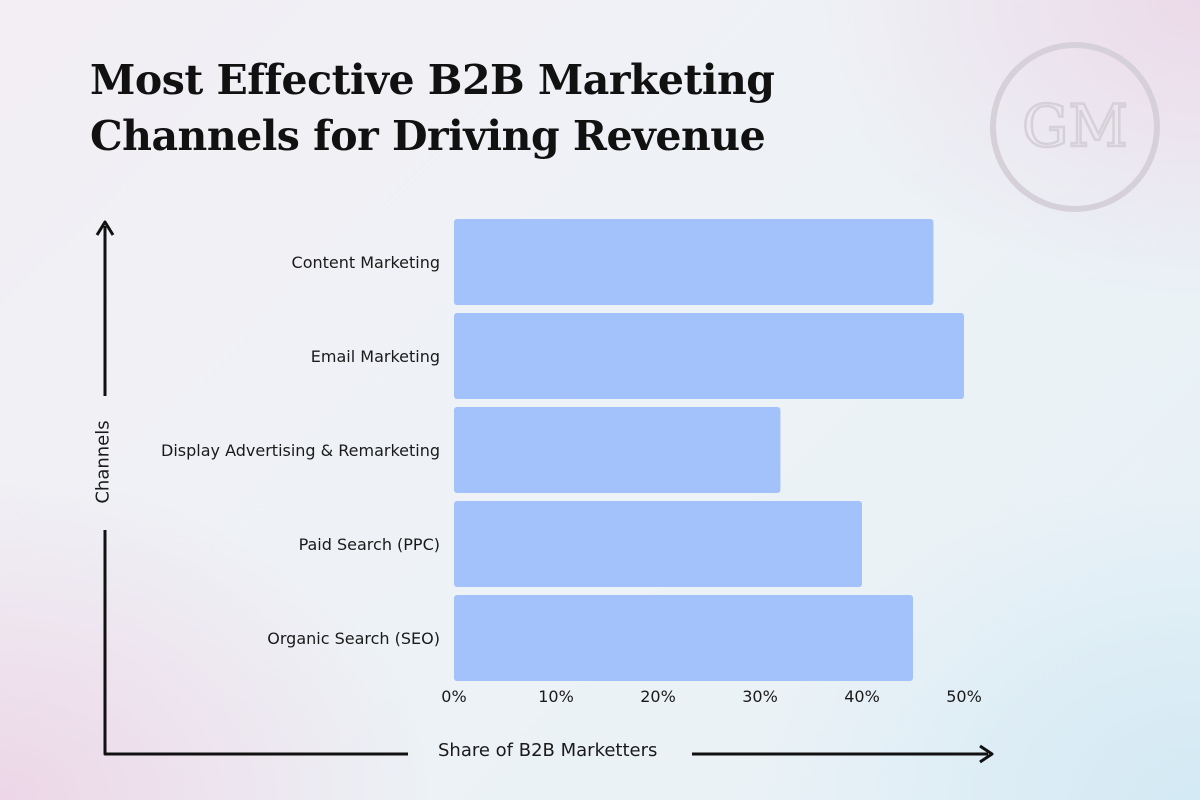 This screenshot has width=1200, height=800. I want to click on x-tick-labels-group: 0% 10% 20% 30% 40% 50%, so click(711, 696).